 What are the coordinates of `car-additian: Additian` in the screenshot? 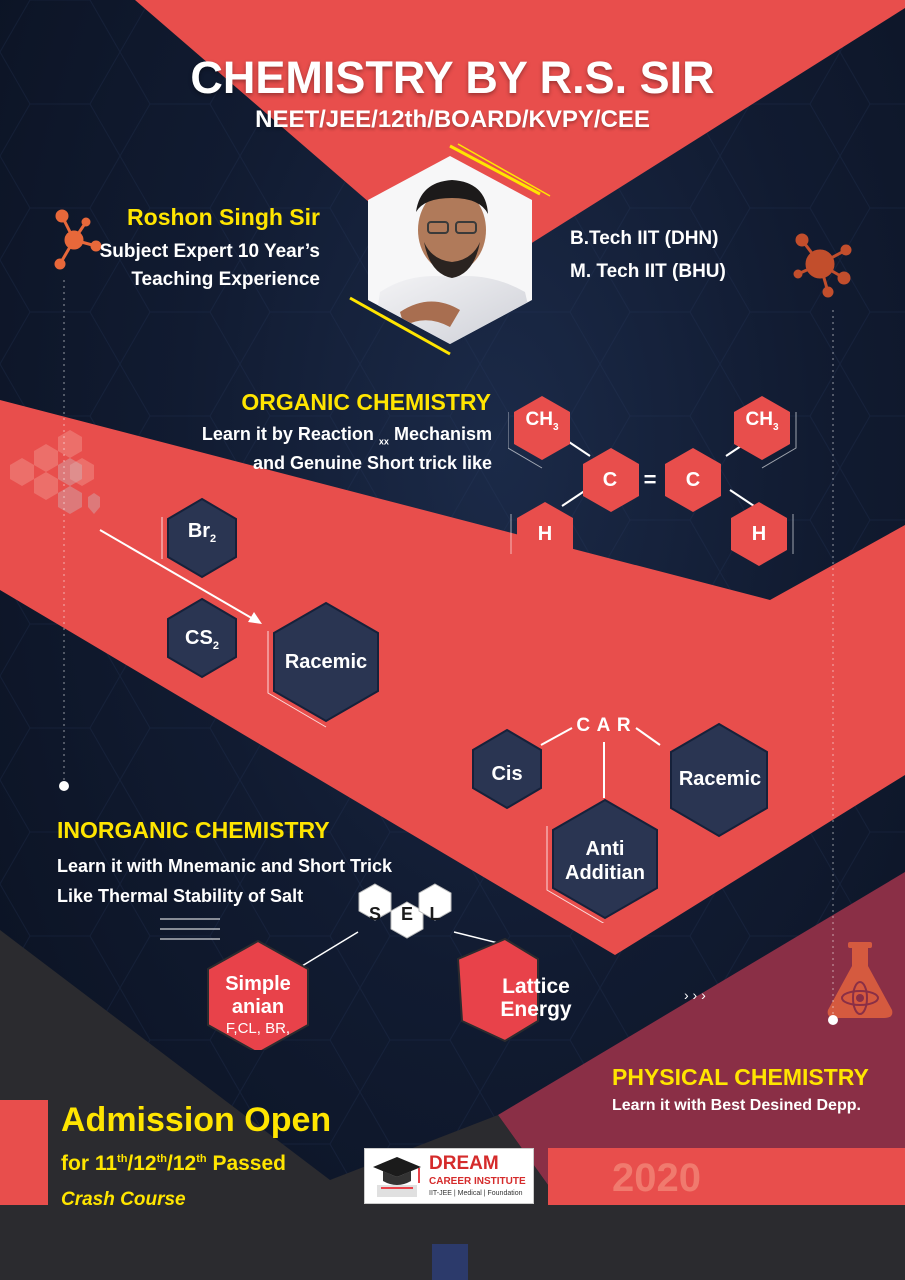 It's located at (605, 873).